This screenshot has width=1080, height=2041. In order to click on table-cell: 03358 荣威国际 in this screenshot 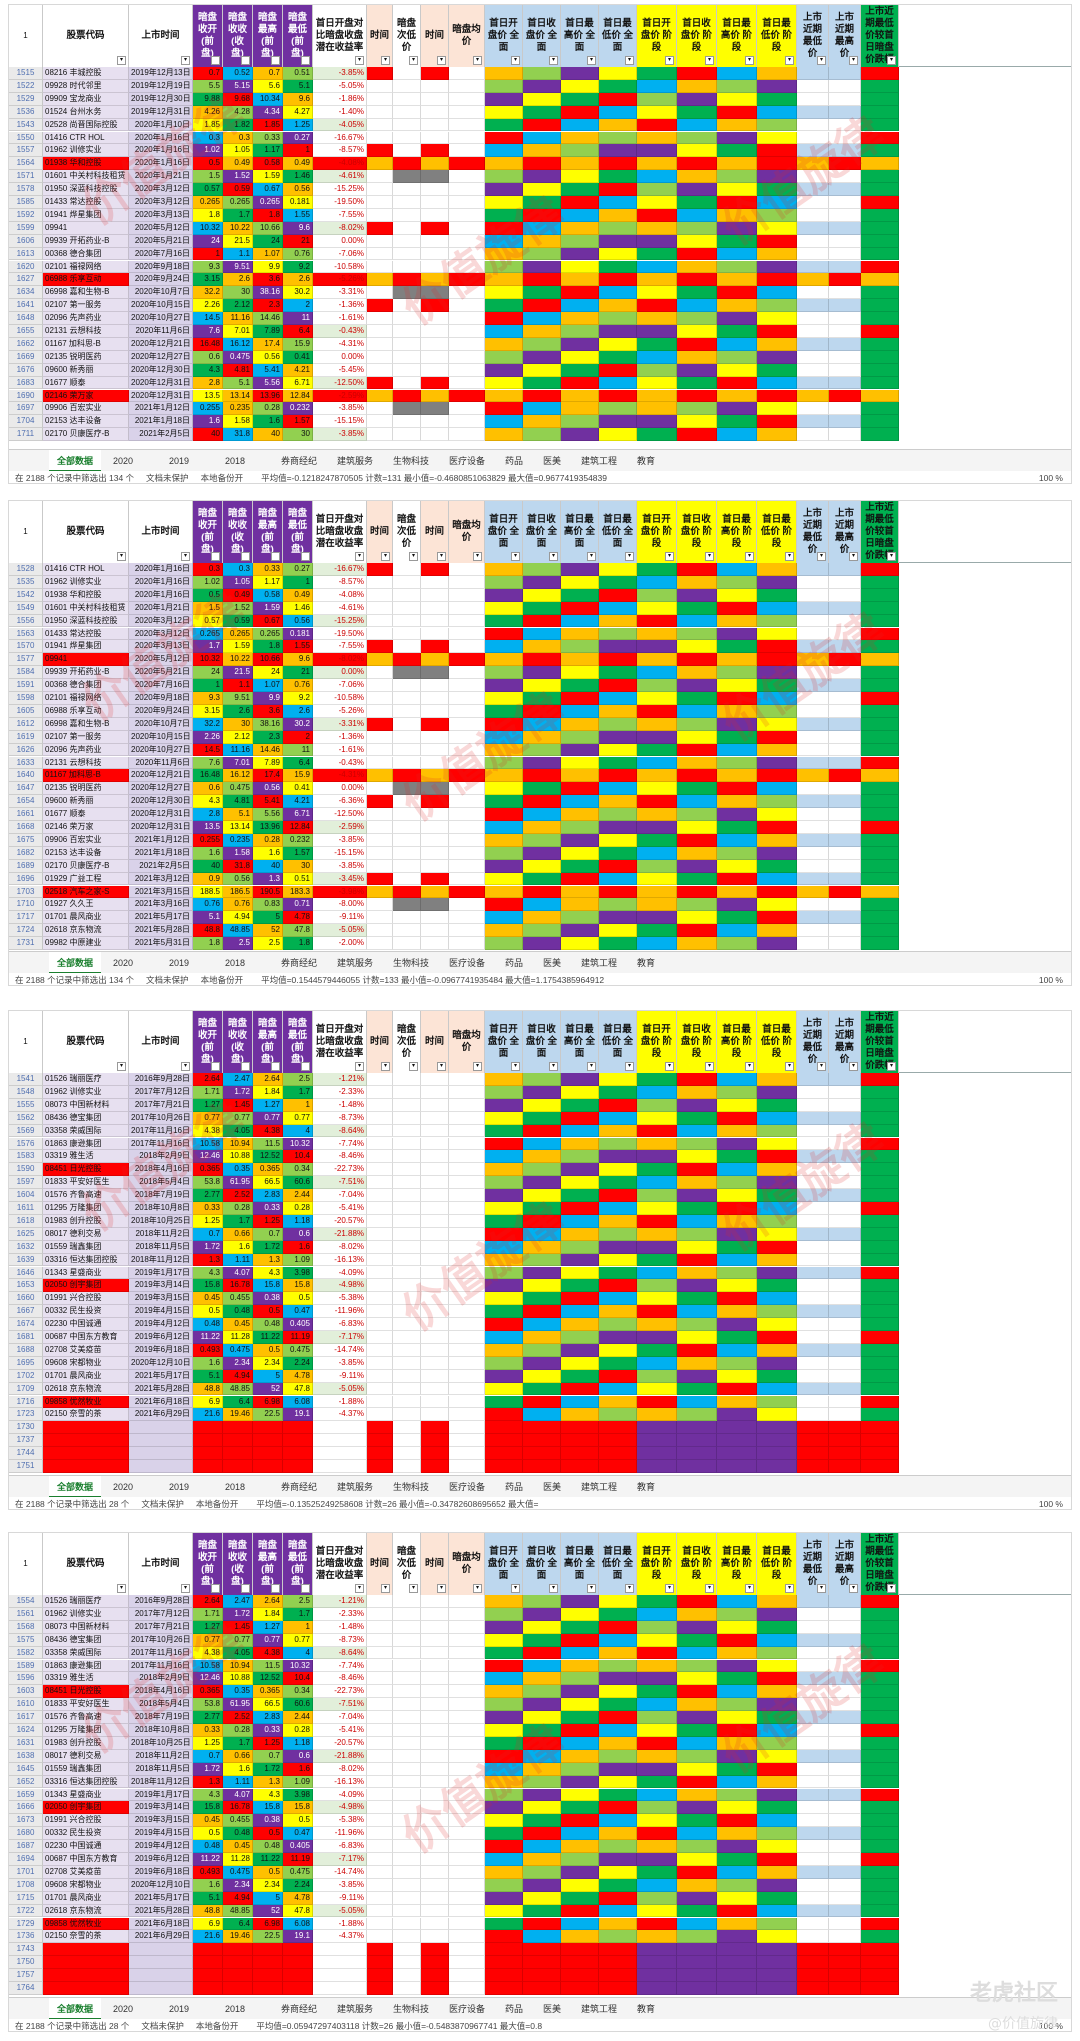, I will do `click(86, 1653)`.